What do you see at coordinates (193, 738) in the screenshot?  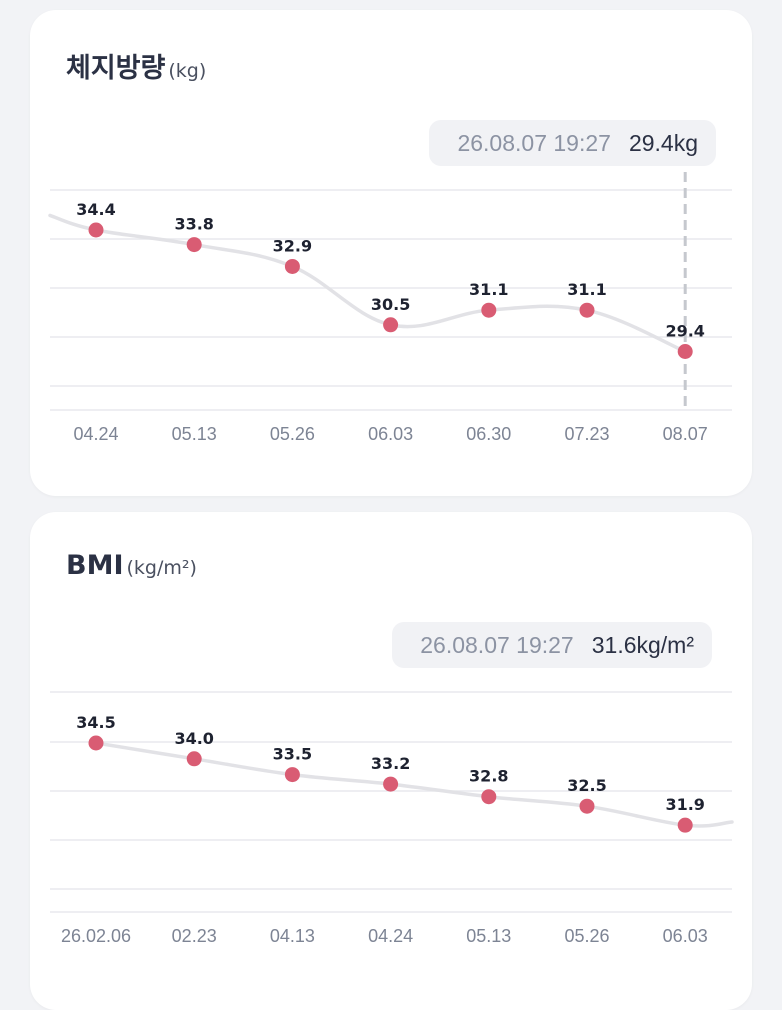 I see `data-label: 34.0` at bounding box center [193, 738].